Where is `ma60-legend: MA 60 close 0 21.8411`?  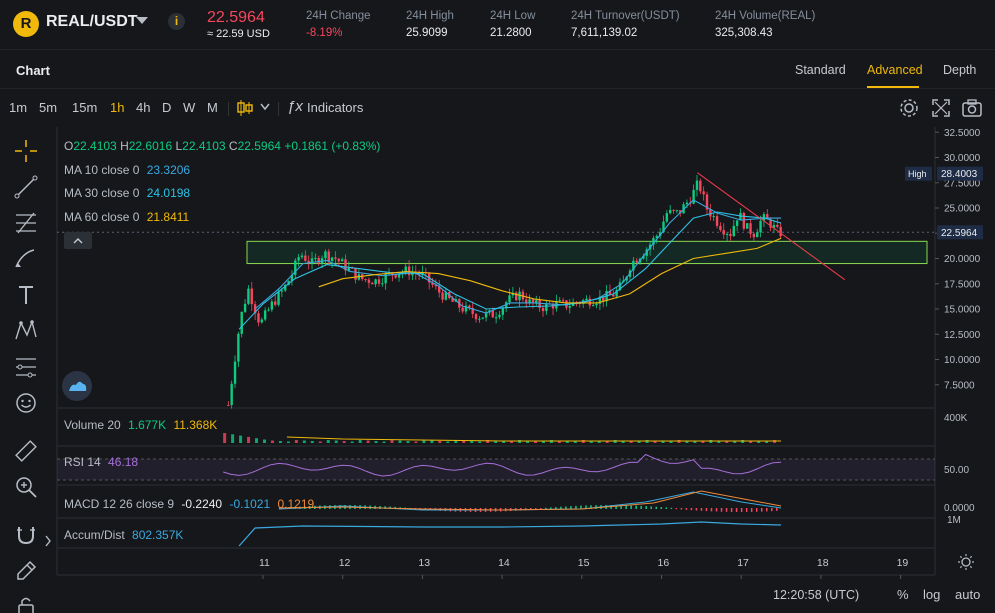 ma60-legend: MA 60 close 0 21.8411 is located at coordinates (126, 217).